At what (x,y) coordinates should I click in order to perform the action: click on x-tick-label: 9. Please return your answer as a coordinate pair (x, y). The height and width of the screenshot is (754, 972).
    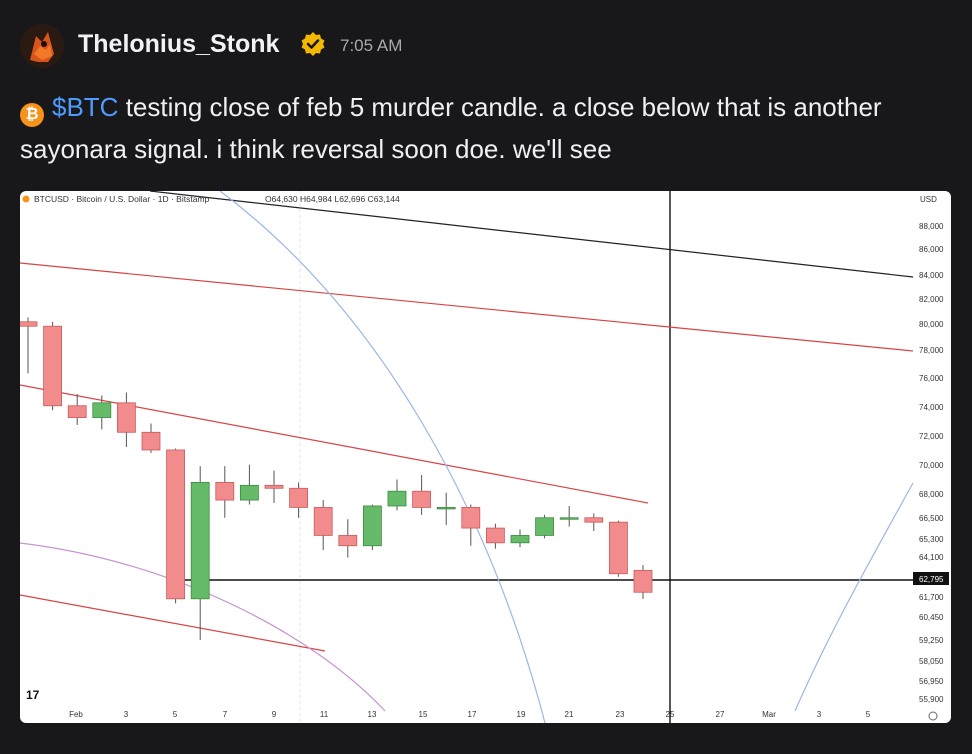
    Looking at the image, I should click on (274, 714).